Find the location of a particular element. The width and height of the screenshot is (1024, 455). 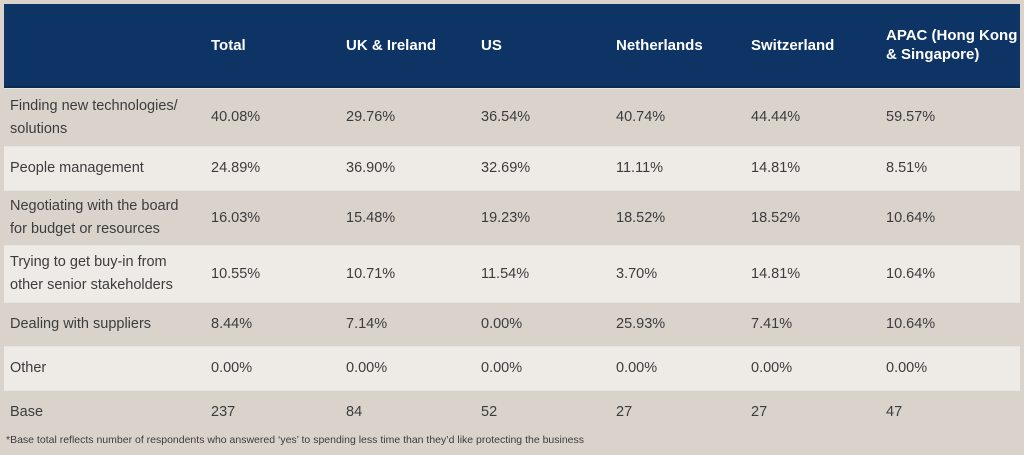

cell-value: 47 is located at coordinates (894, 412).